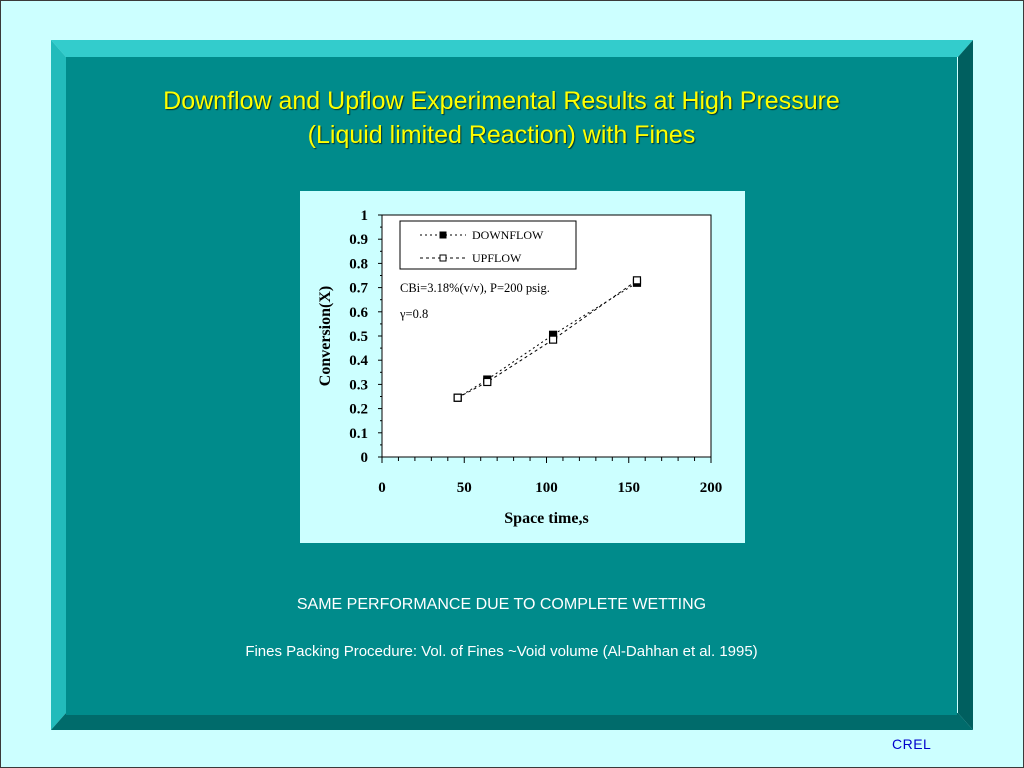 This screenshot has width=1024, height=768. Describe the element at coordinates (365, 216) in the screenshot. I see `y-tick-label: 1` at that location.